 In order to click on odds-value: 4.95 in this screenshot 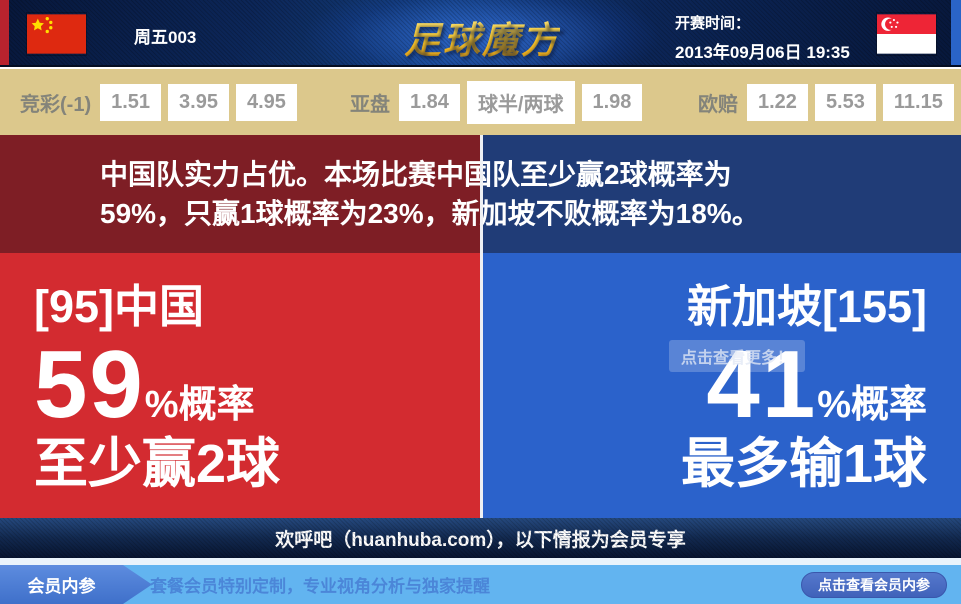, I will do `click(266, 102)`.